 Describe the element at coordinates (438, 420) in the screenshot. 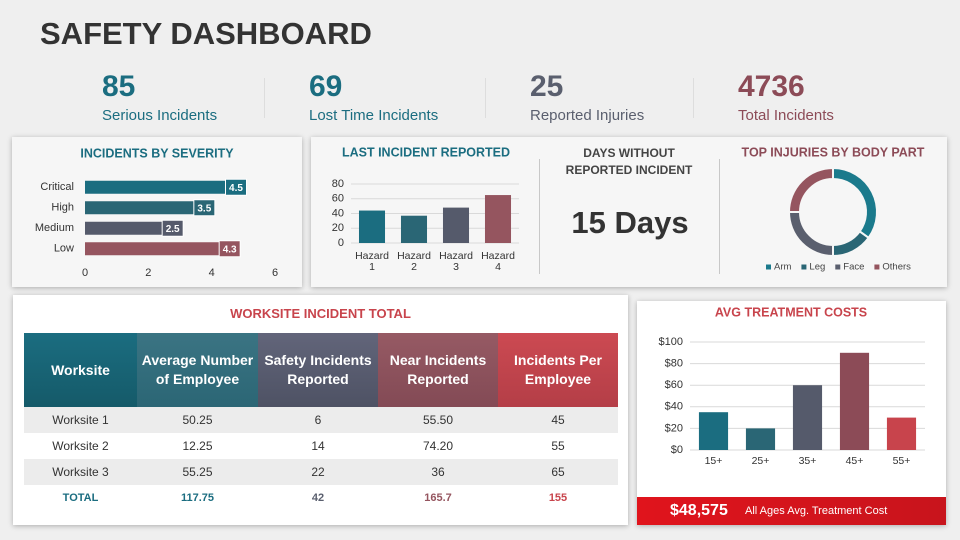

I see `table-cell: 55.50` at that location.